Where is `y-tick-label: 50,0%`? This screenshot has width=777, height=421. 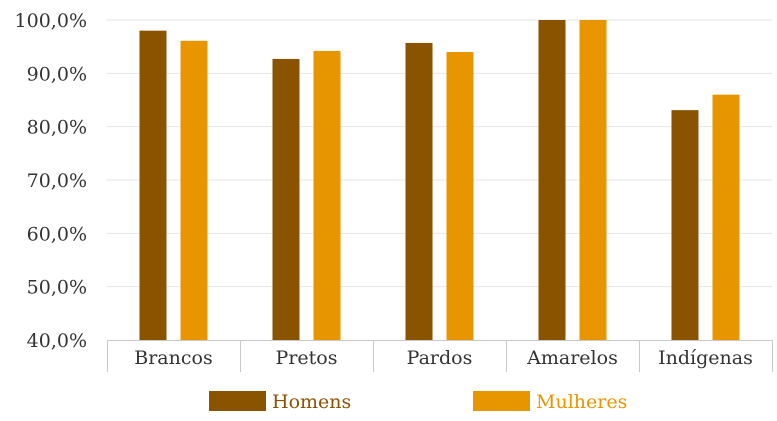 y-tick-label: 50,0% is located at coordinates (57, 288).